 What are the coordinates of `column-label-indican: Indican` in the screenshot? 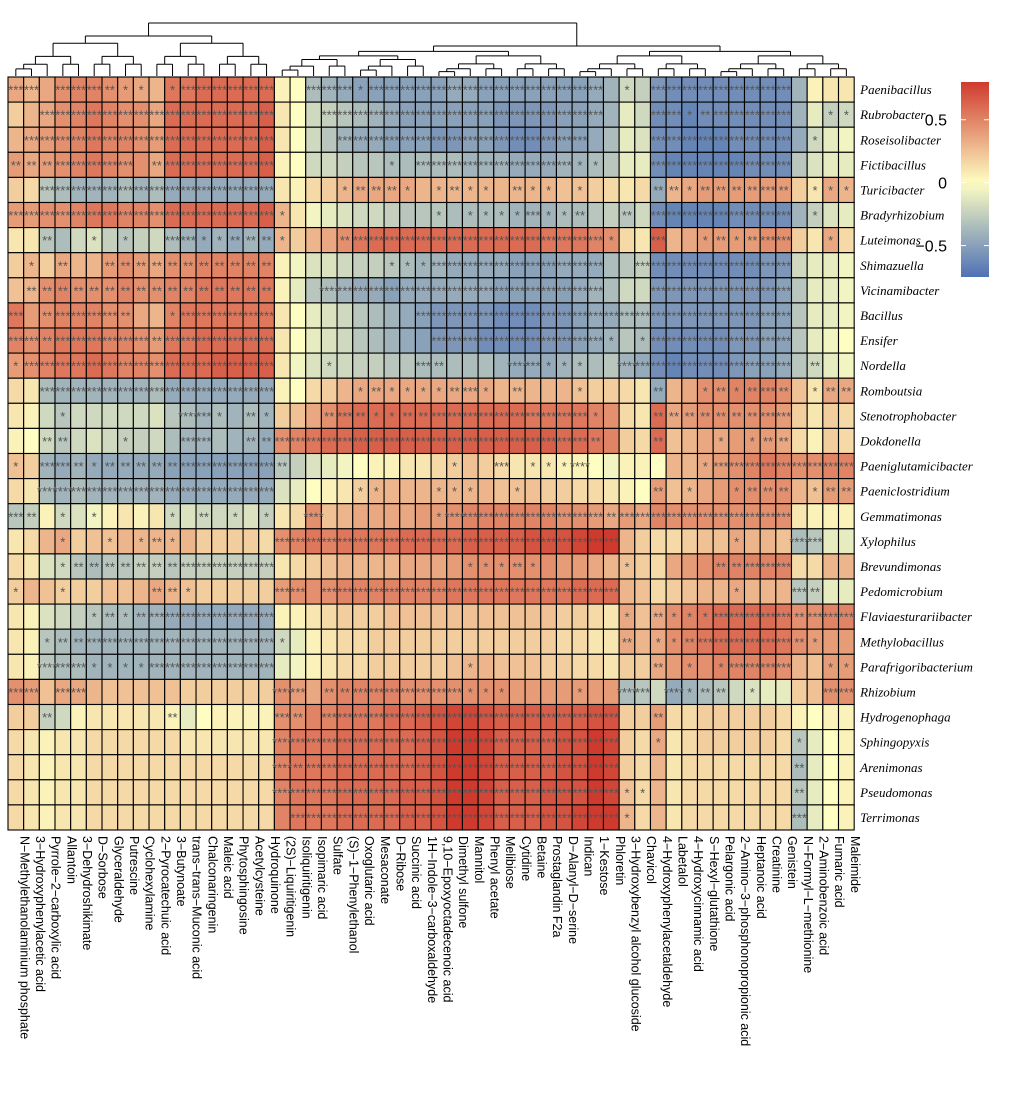 It's located at (588, 856).